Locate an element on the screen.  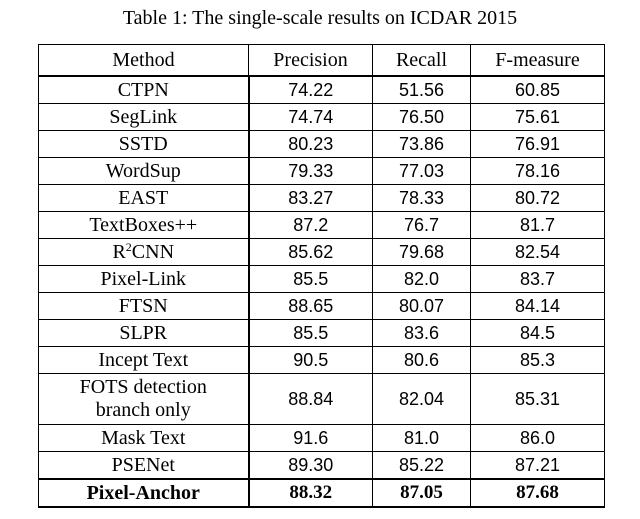
recall-cell: 80.6 is located at coordinates (421, 360).